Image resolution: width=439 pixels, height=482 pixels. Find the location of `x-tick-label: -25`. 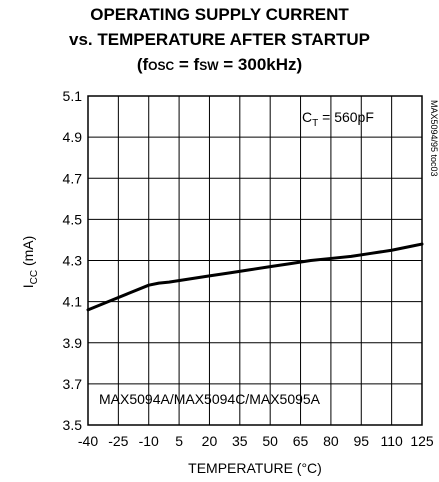

x-tick-label: -25 is located at coordinates (118, 441).